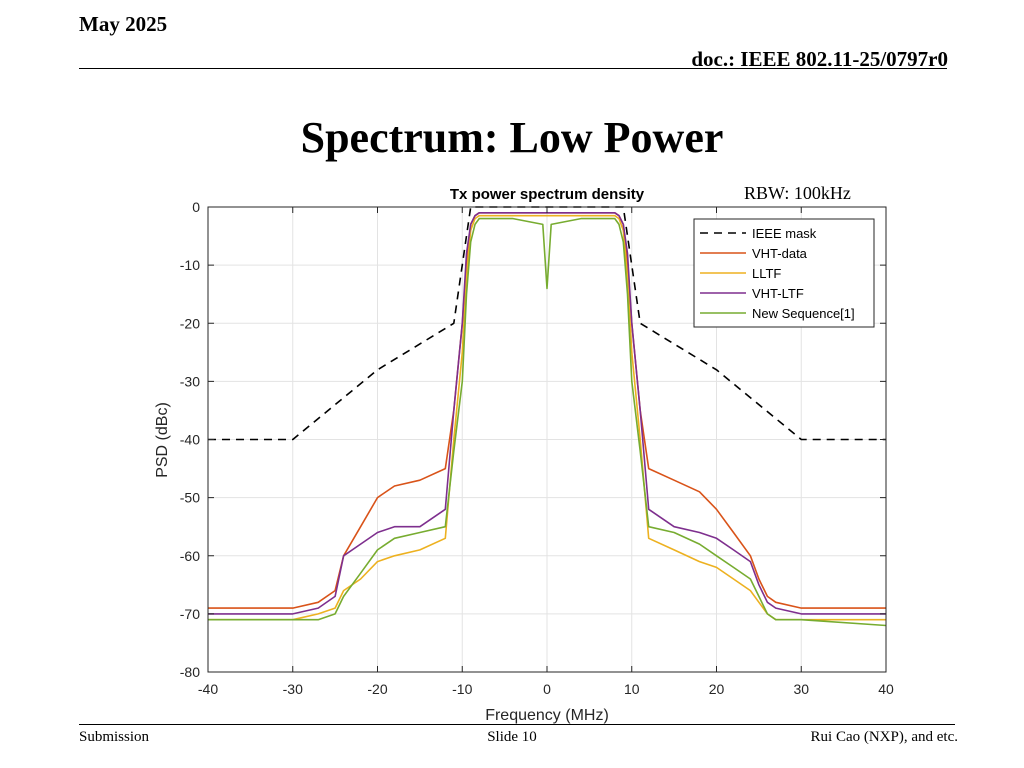 This screenshot has width=1024, height=768. I want to click on y-tick-label: -60, so click(190, 556).